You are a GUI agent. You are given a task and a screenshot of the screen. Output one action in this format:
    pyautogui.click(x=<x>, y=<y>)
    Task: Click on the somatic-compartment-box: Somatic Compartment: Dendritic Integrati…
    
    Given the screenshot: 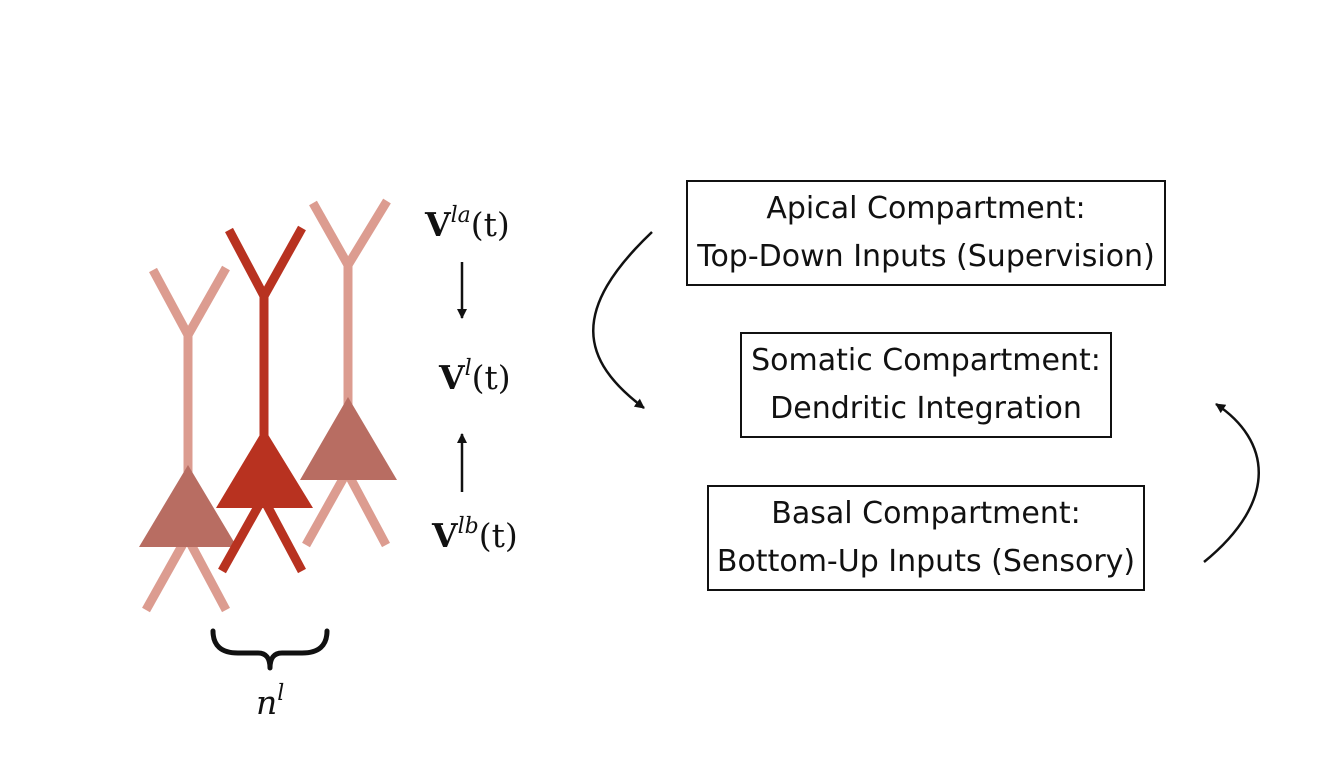 What is the action you would take?
    pyautogui.click(x=926, y=385)
    